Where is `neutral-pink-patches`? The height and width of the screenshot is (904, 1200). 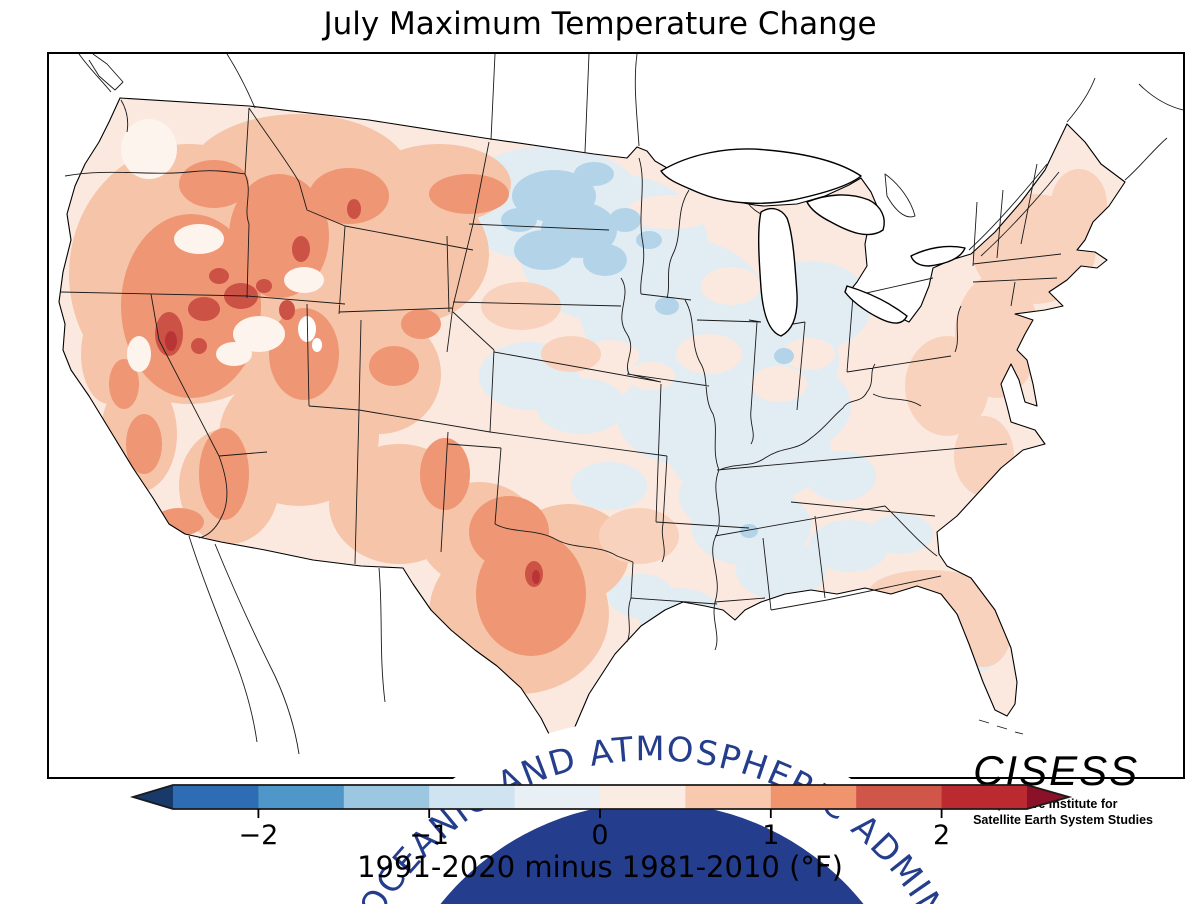 neutral-pink-patches is located at coordinates (709, 298).